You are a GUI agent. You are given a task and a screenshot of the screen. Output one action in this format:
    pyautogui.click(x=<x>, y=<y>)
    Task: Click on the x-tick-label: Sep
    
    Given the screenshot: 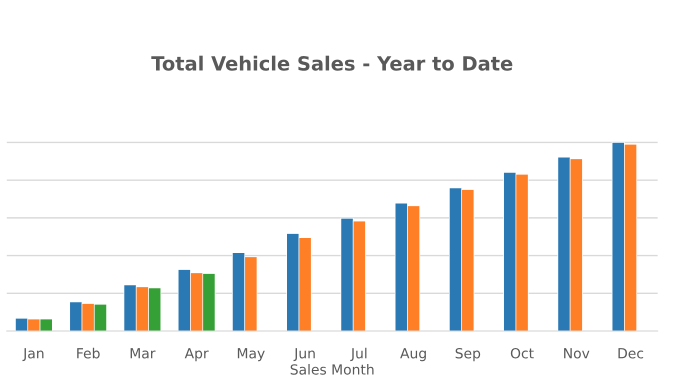 What is the action you would take?
    pyautogui.click(x=468, y=355)
    